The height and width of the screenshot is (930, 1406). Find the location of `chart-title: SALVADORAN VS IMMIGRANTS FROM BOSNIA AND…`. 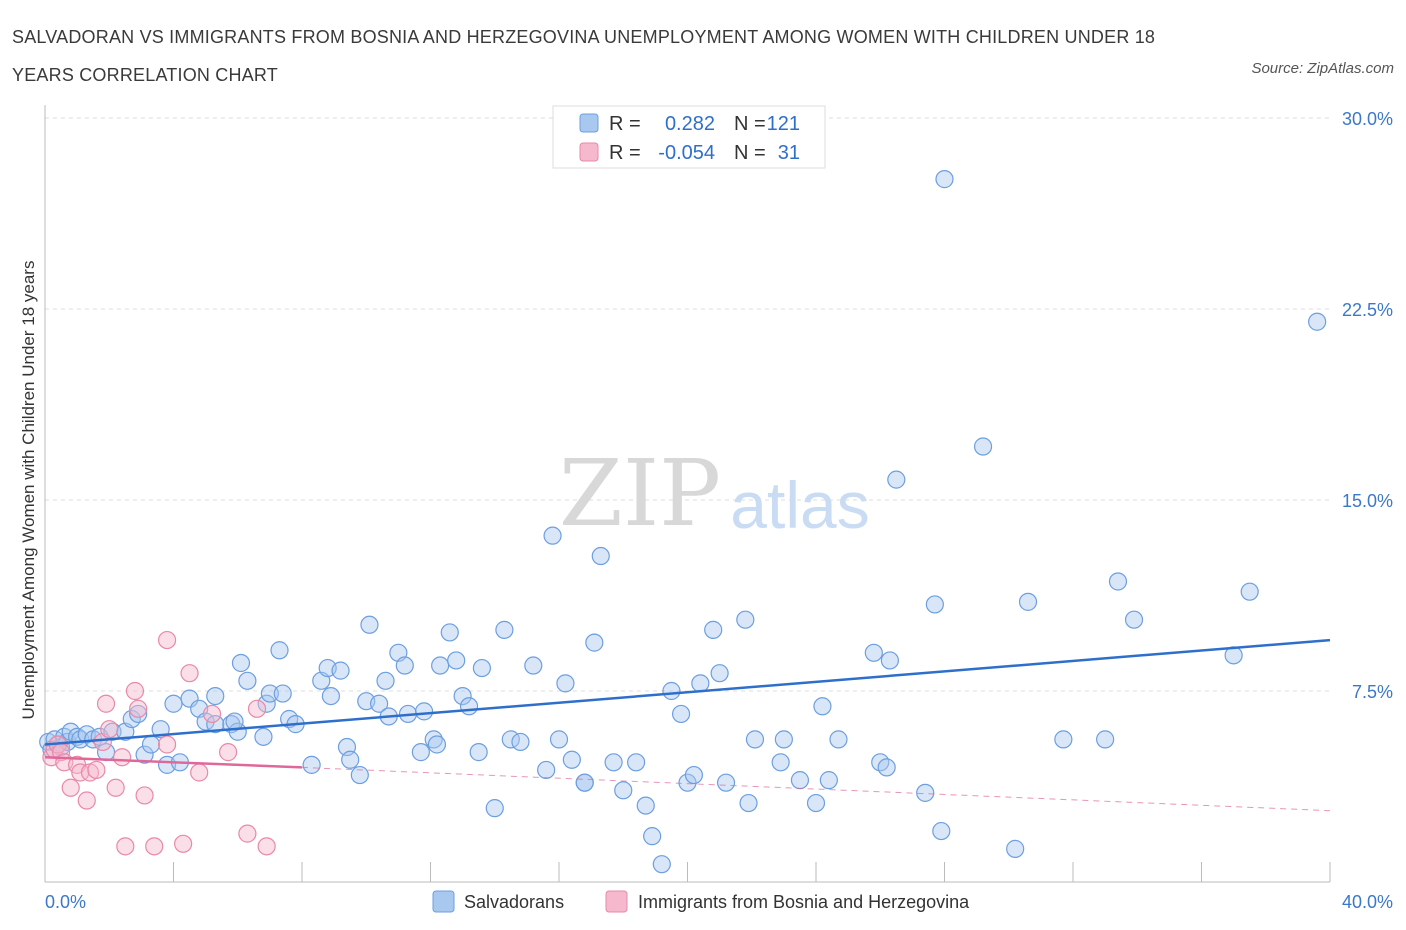

chart-title: SALVADORAN VS IMMIGRANTS FROM BOSNIA AND… is located at coordinates (584, 56).